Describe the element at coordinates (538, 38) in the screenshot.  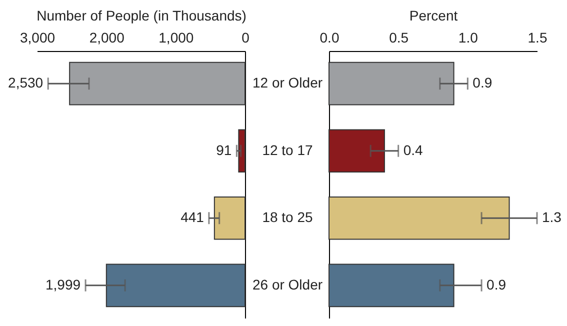
I see `x-tick-label: 1.5` at that location.